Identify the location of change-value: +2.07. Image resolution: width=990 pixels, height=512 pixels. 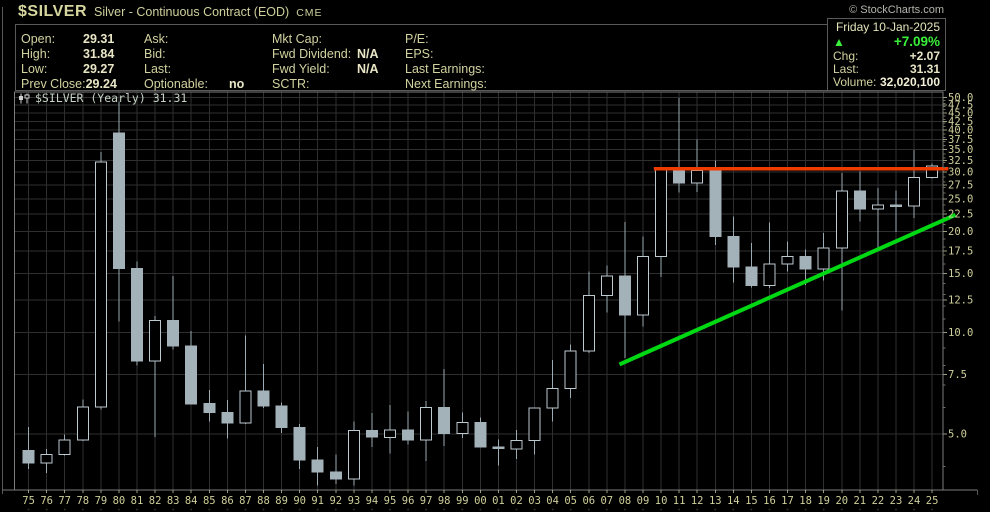
(924, 56).